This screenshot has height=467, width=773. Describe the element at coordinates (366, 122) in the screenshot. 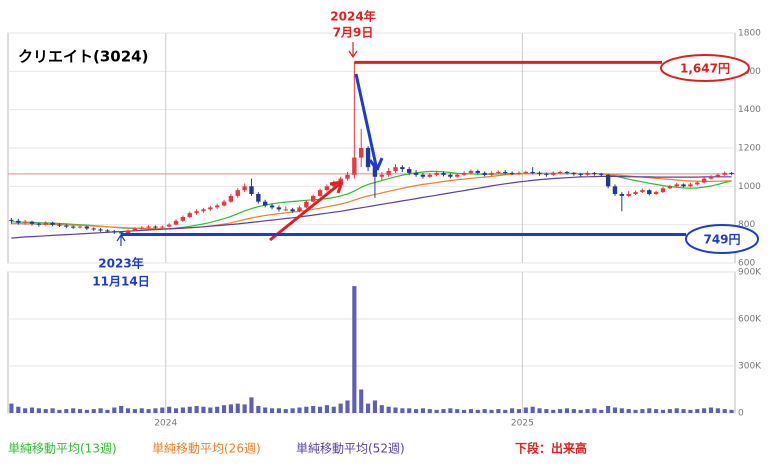

I see `blue-arrow` at that location.